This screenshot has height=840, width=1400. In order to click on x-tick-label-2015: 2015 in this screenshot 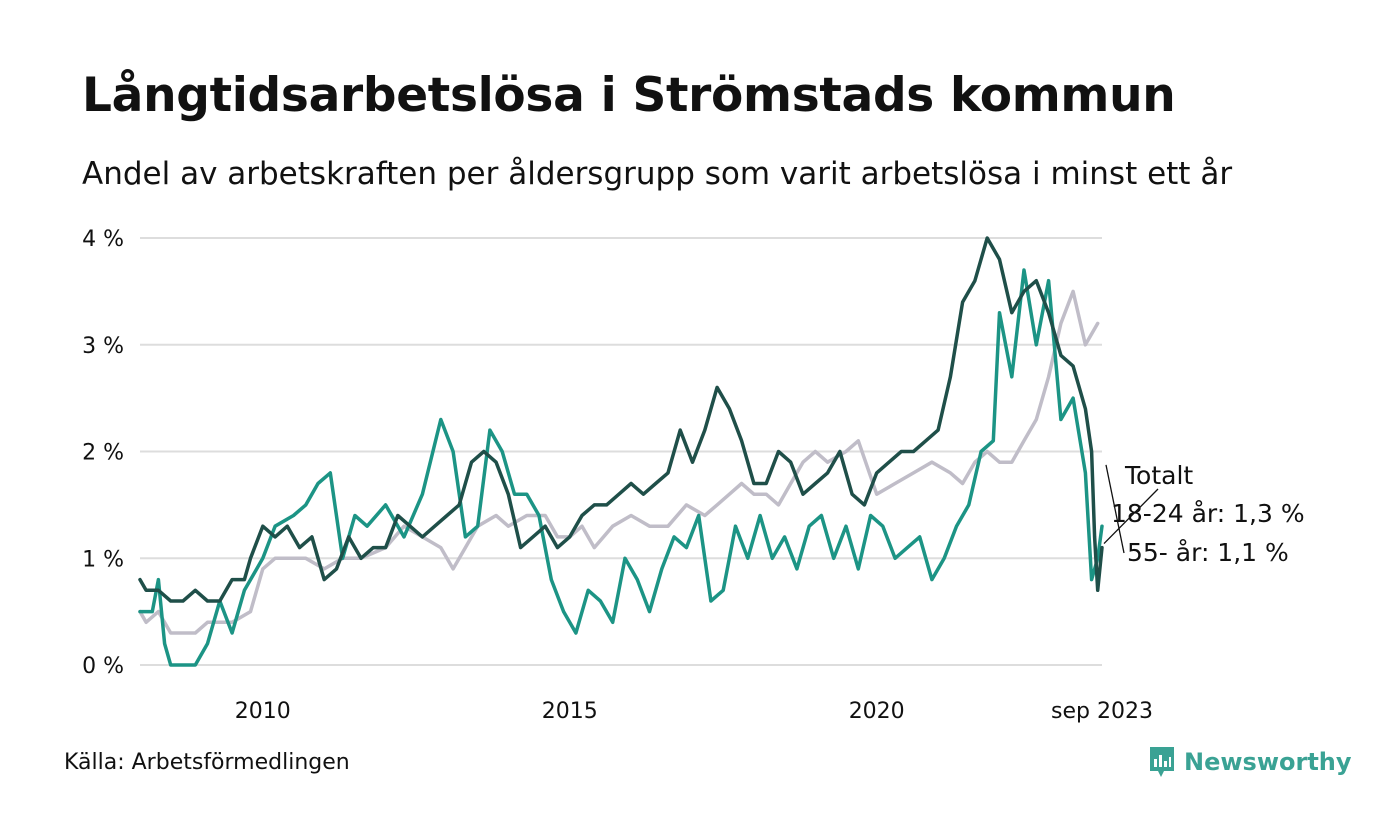, I will do `click(570, 711)`.